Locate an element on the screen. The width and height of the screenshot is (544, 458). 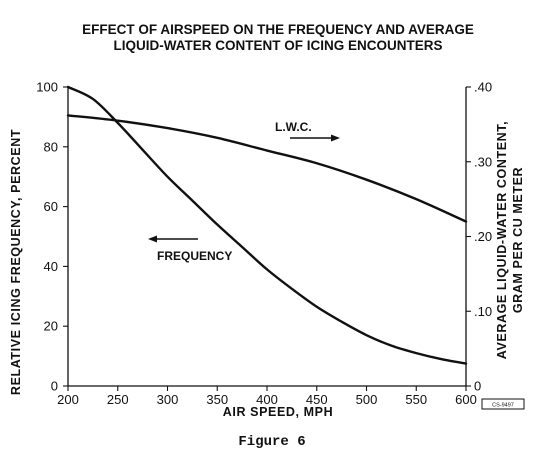
lwc-right-arrow is located at coordinates (315, 138).